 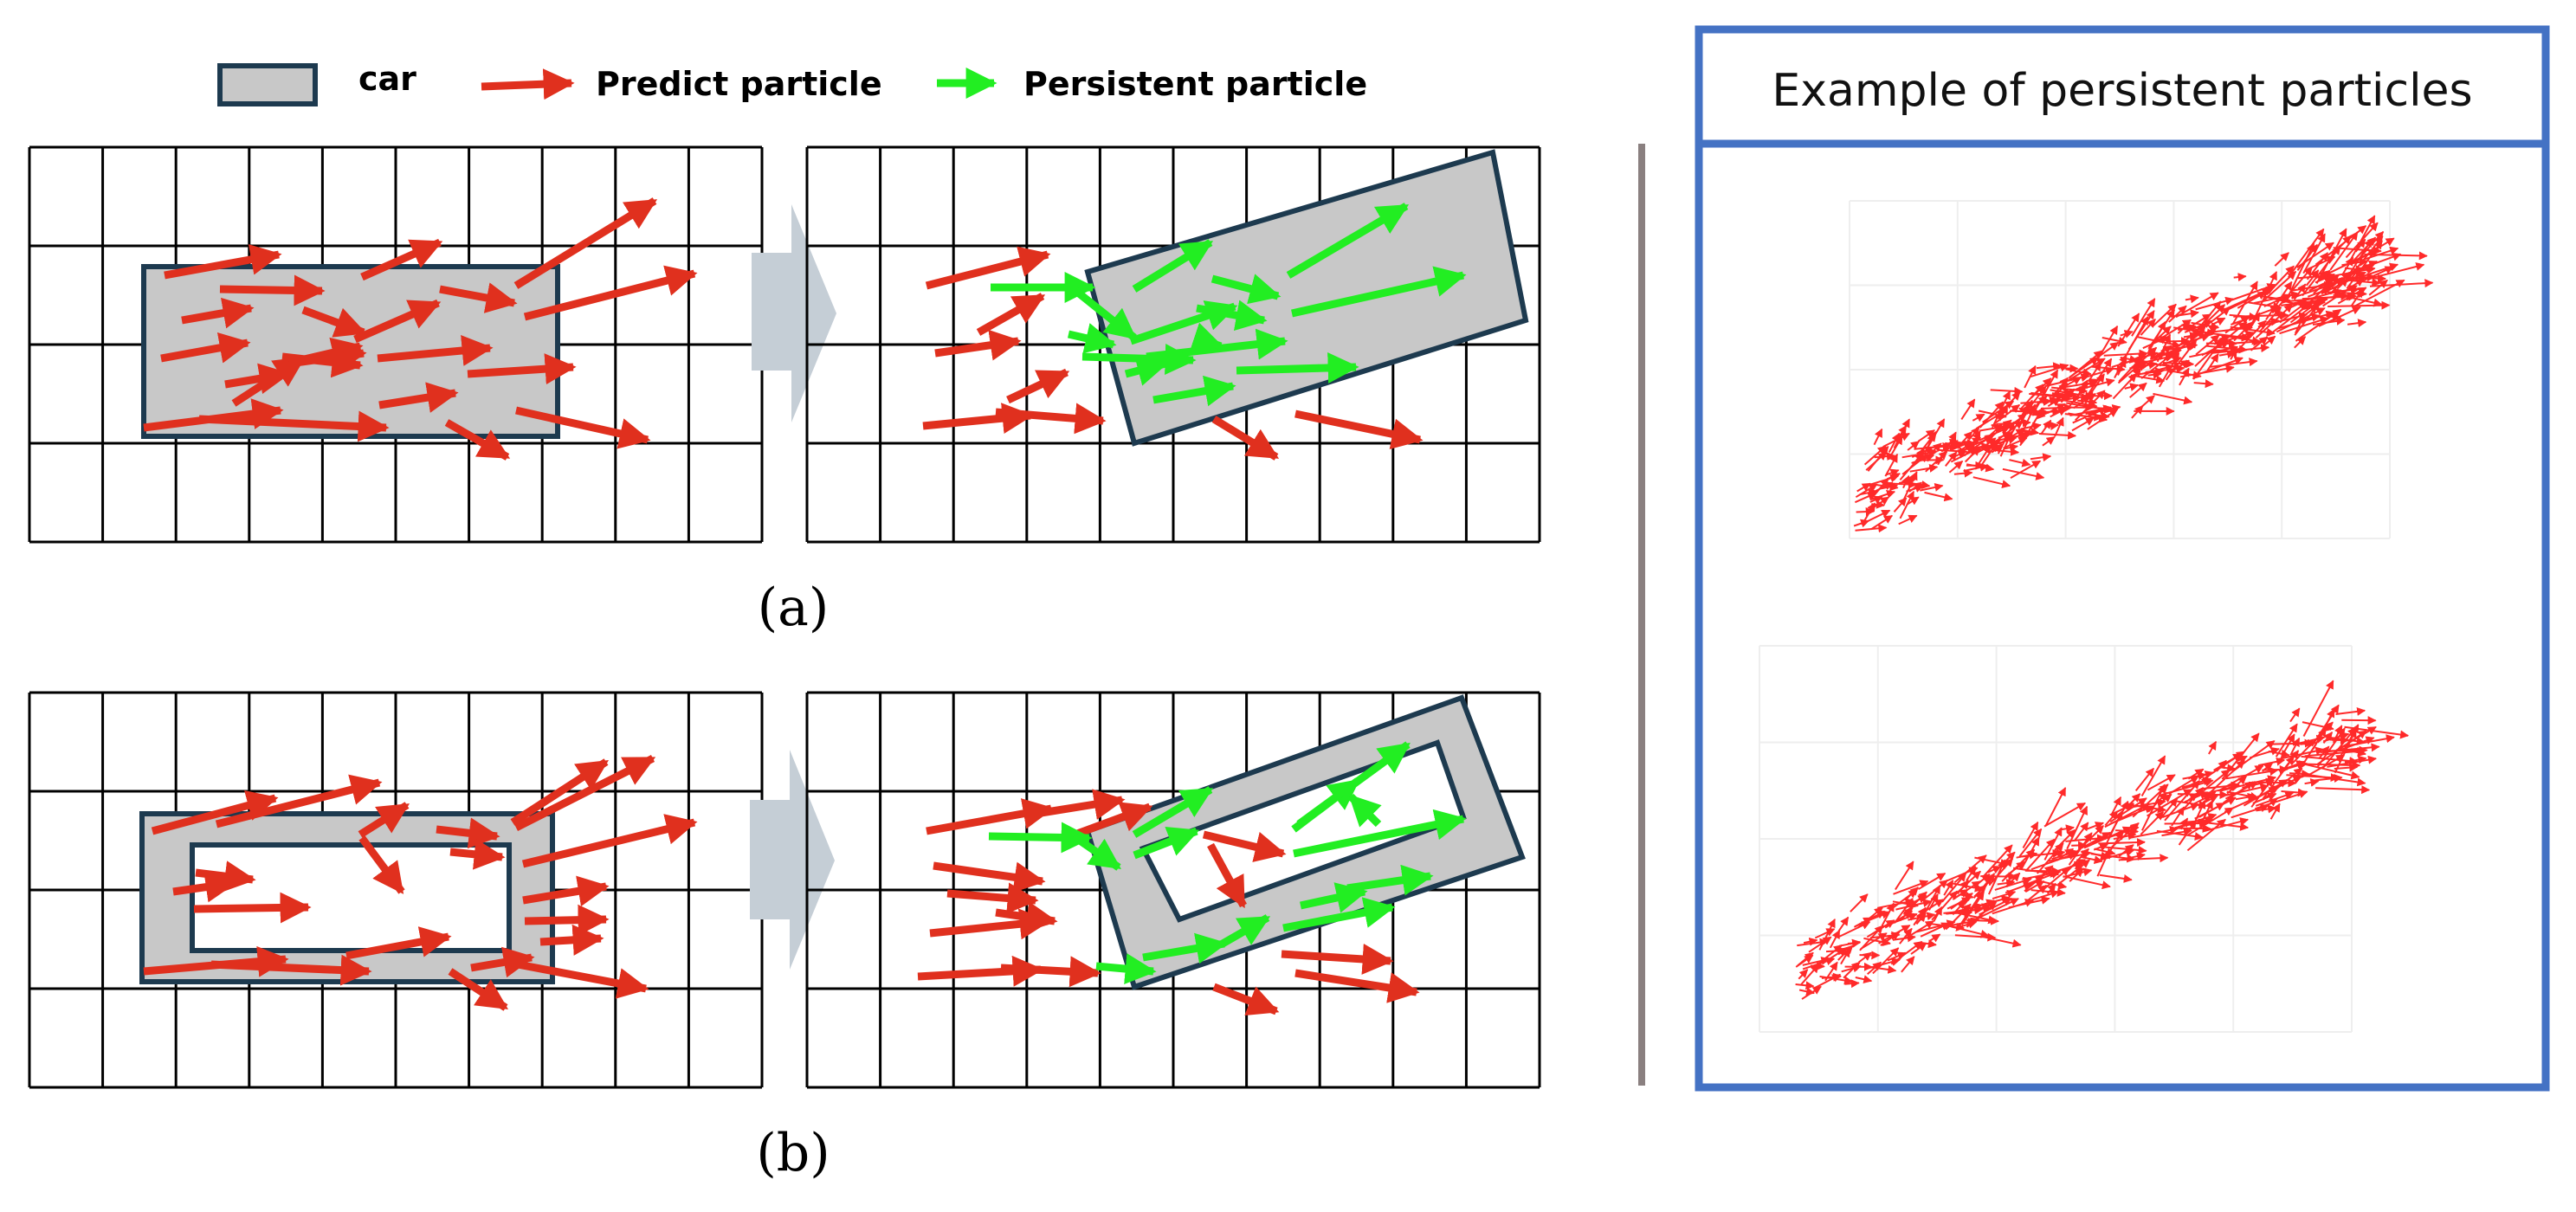 What do you see at coordinates (528, 84) in the screenshot?
I see `red-arrow-icon` at bounding box center [528, 84].